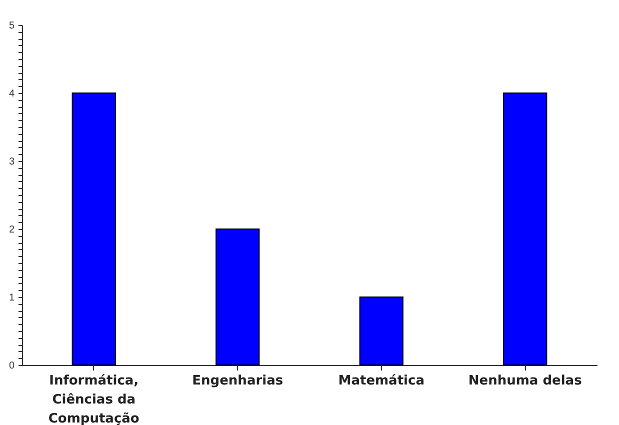 Image resolution: width=619 pixels, height=425 pixels. I want to click on y-tick-label: 2, so click(11, 230).